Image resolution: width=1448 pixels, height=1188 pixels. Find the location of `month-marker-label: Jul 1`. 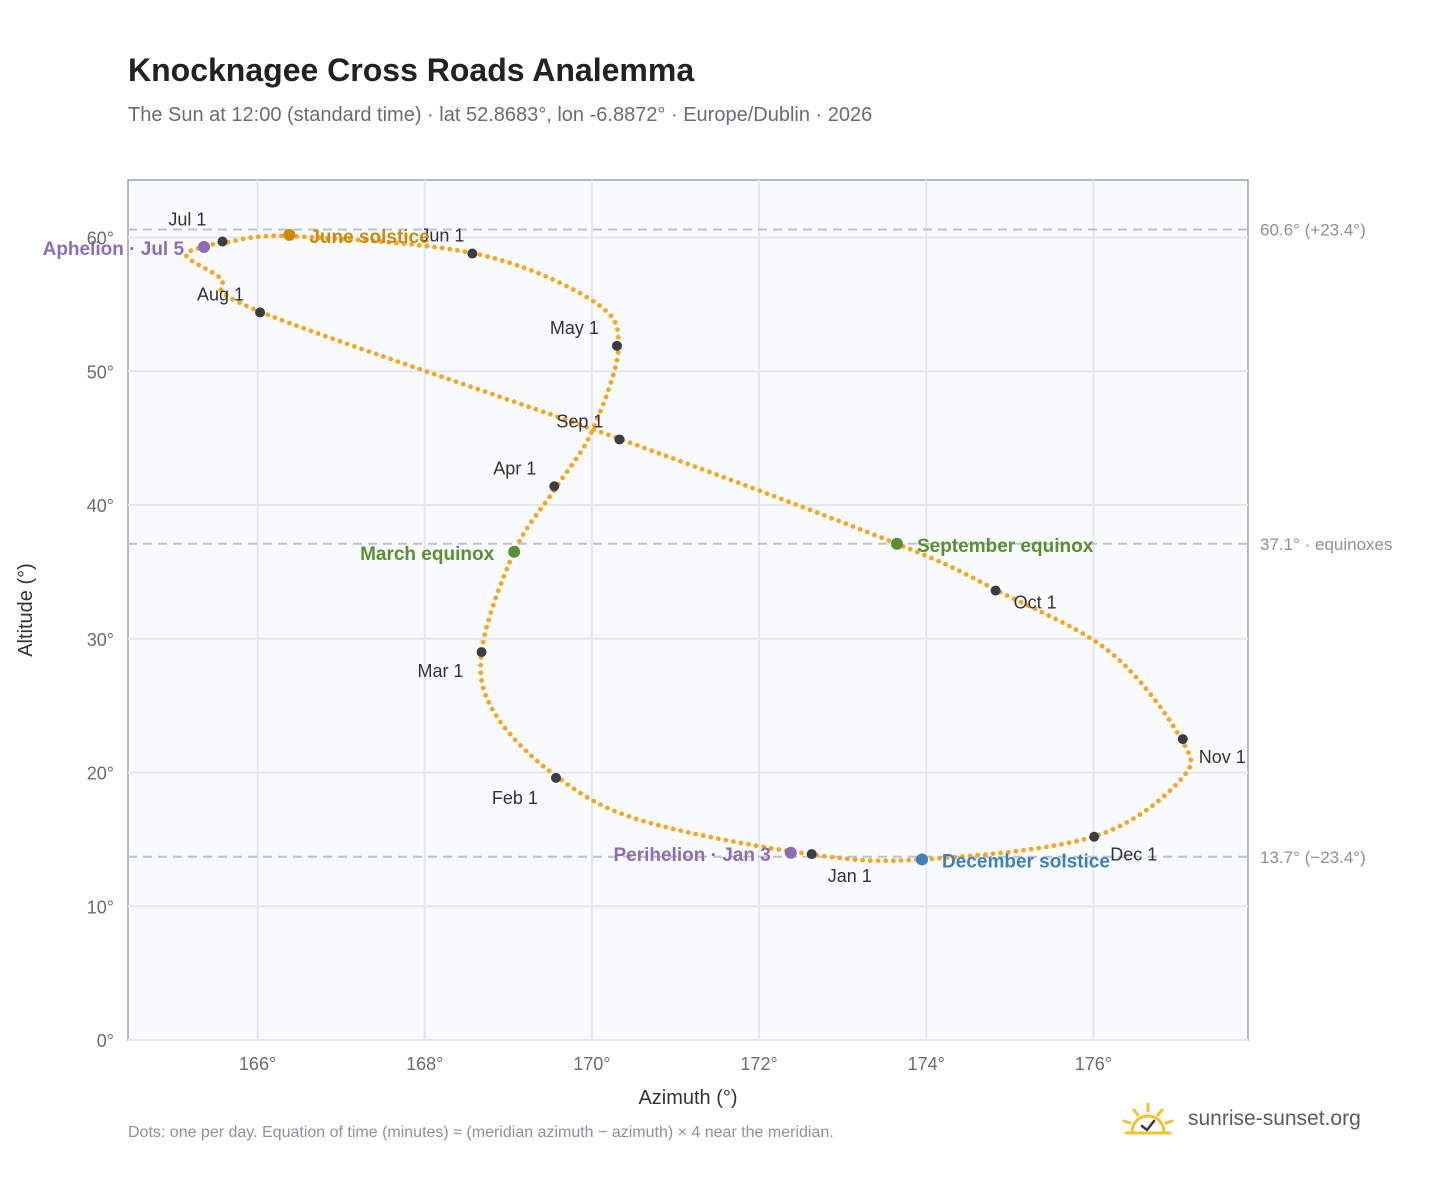

month-marker-label: Jul 1 is located at coordinates (187, 220).